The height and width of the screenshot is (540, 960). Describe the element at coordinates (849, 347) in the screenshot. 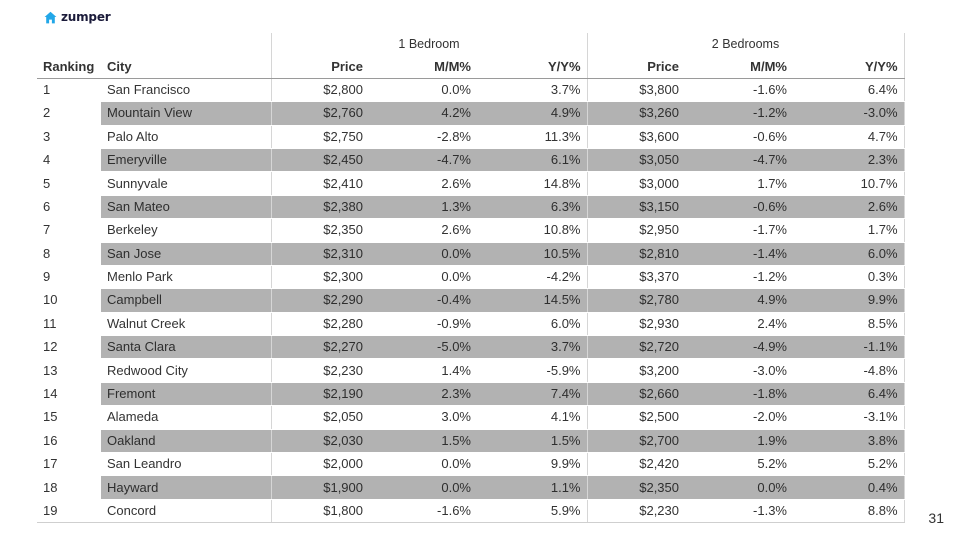

I see `yy-2br-cell: -1.1%` at that location.